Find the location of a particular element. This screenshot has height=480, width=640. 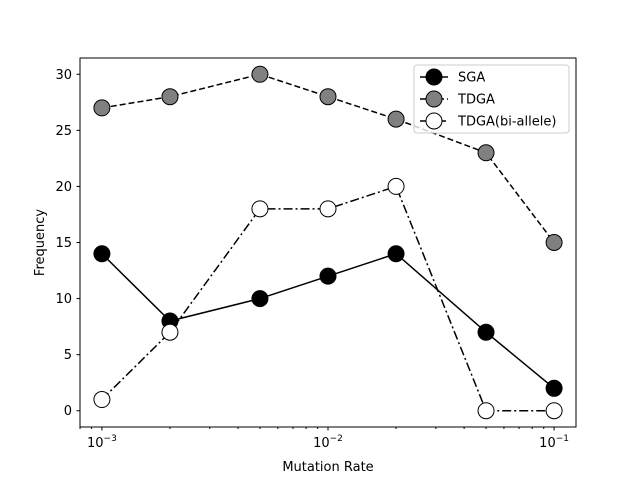

y-axis-ticks: 0 5 10 15 20 25 30 is located at coordinates (67, 243).